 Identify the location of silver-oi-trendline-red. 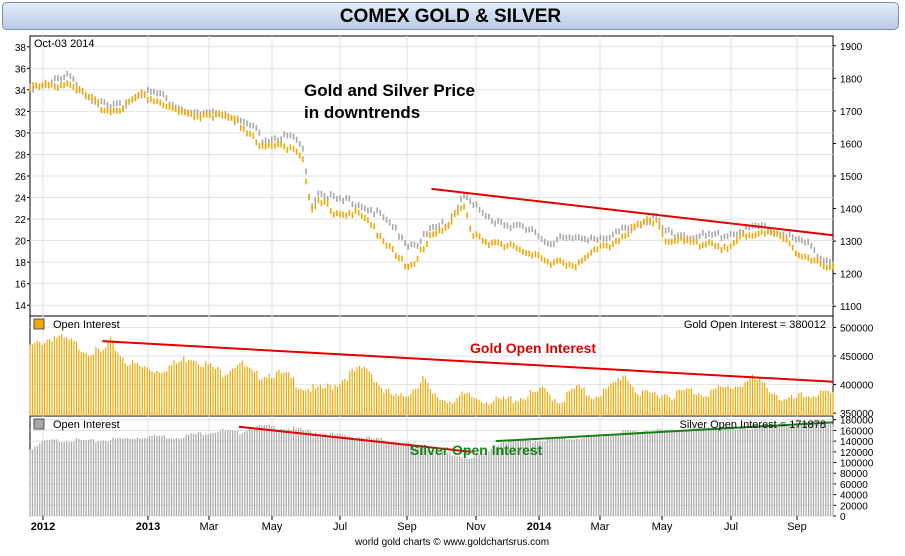
(355, 439).